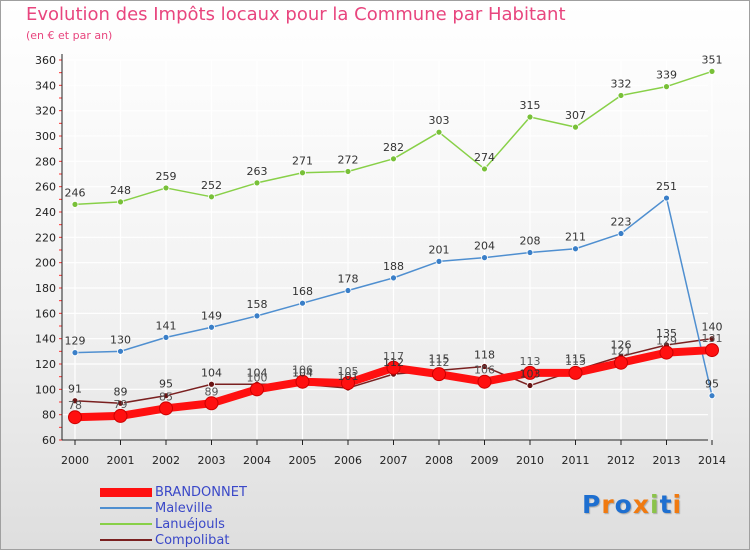  Describe the element at coordinates (45, 161) in the screenshot. I see `y-tick-label: 280` at that location.